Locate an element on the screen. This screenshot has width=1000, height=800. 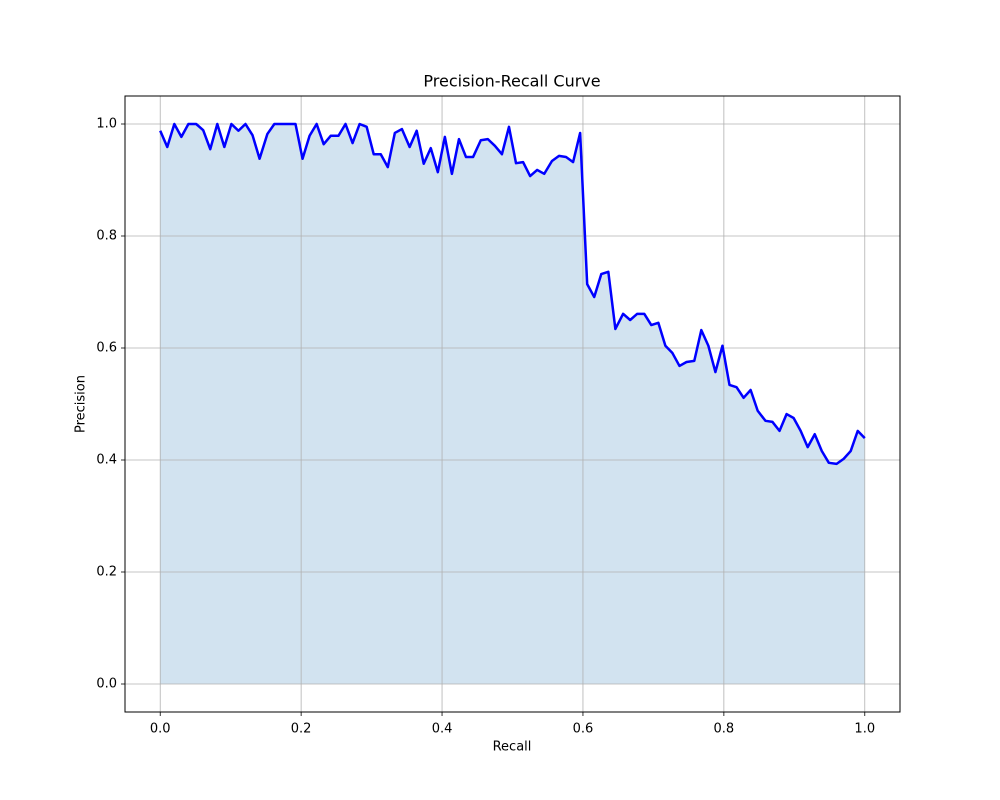
x-tick-label: 0.4 is located at coordinates (442, 729).